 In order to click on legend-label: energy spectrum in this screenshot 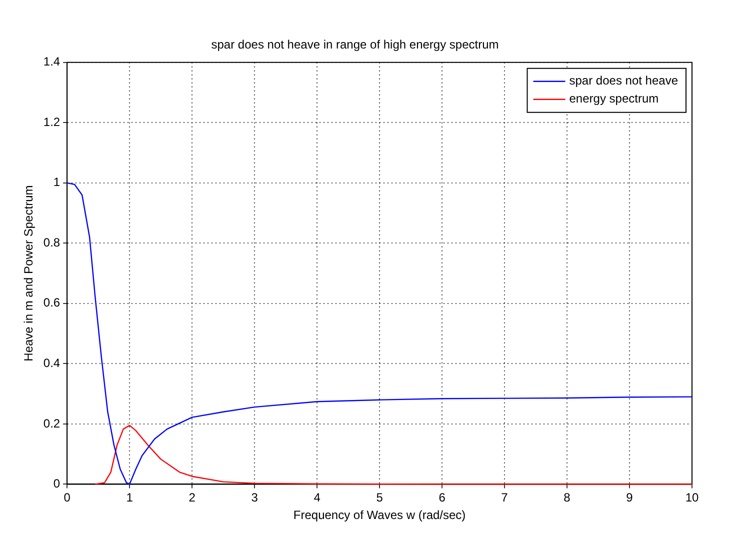, I will do `click(614, 99)`.